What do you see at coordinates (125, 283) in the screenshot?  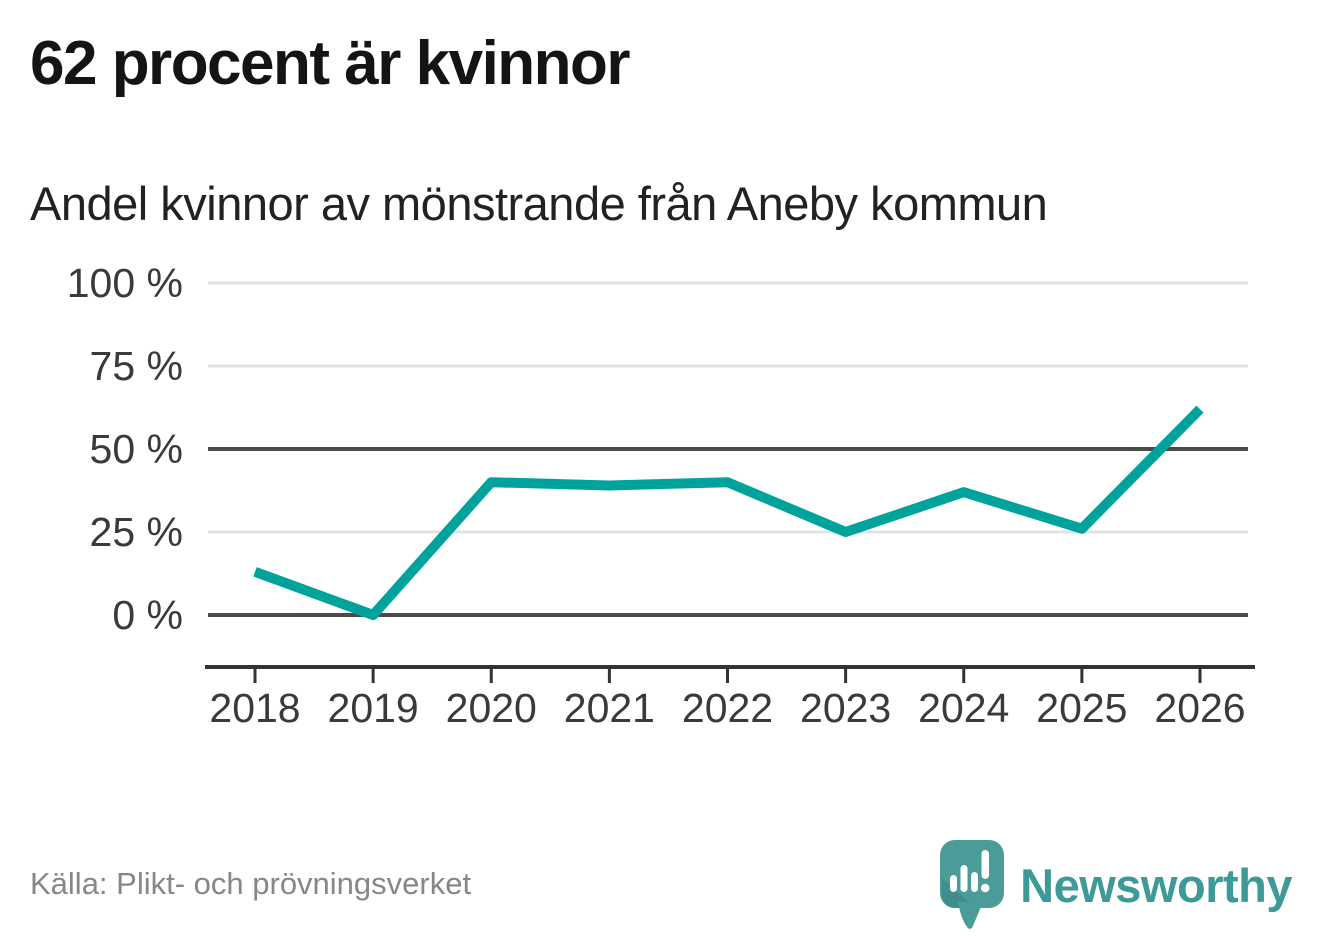 I see `y-tick-label: 100 %` at bounding box center [125, 283].